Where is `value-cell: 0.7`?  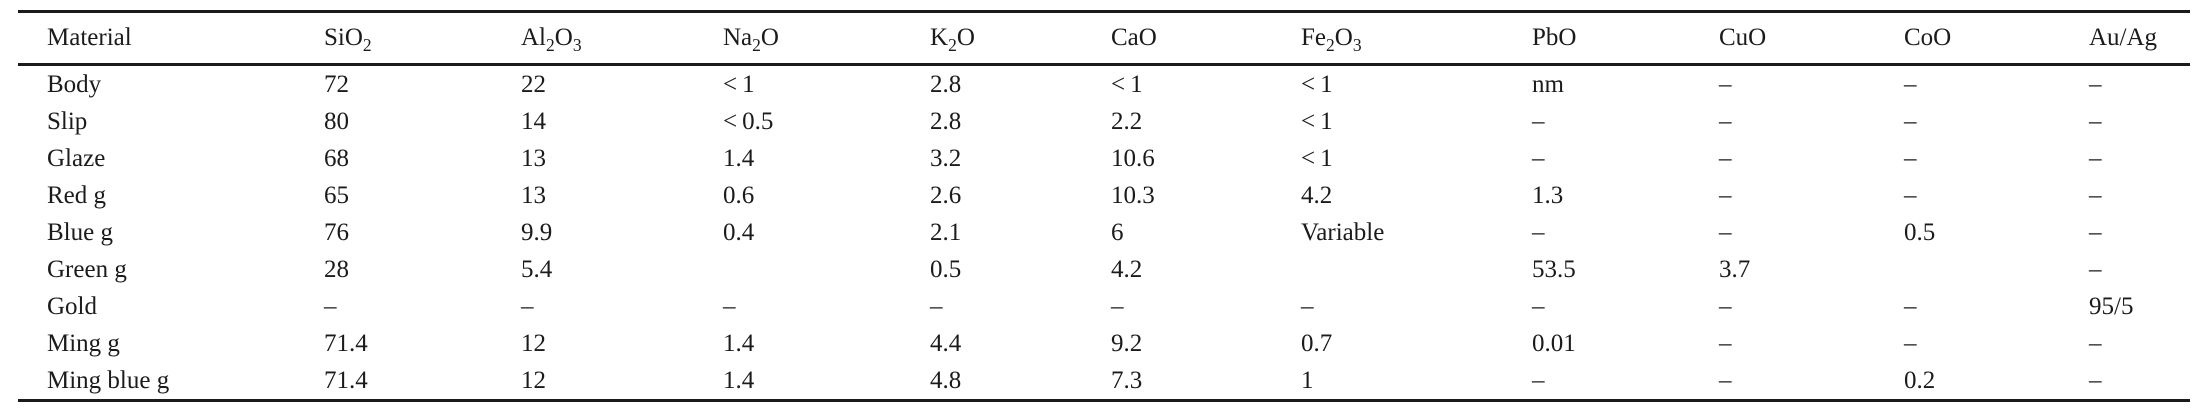 value-cell: 0.7 is located at coordinates (1317, 343).